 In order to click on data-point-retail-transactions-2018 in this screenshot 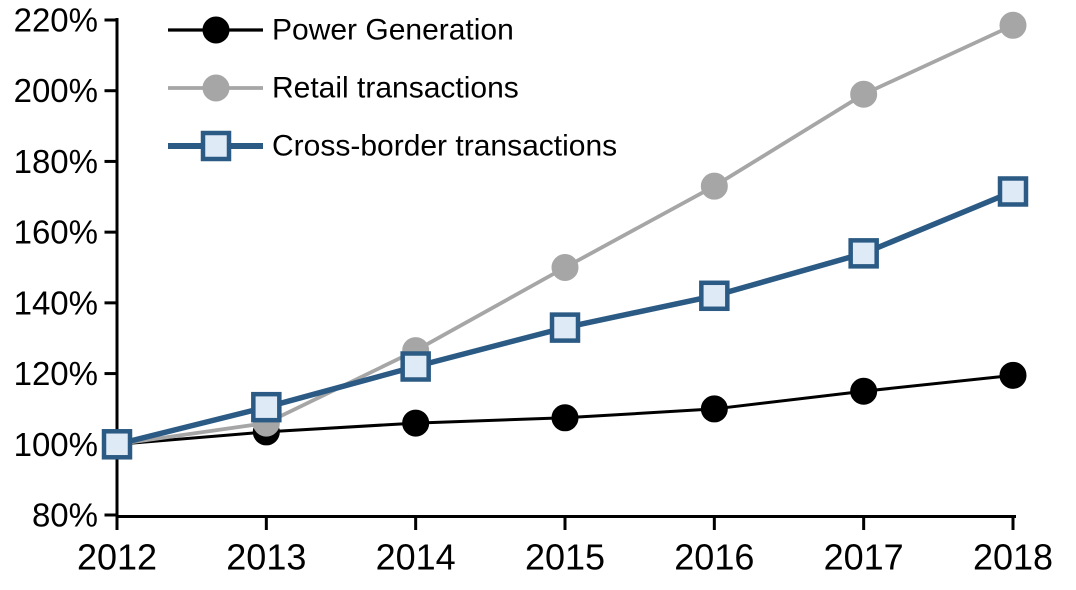, I will do `click(1013, 25)`.